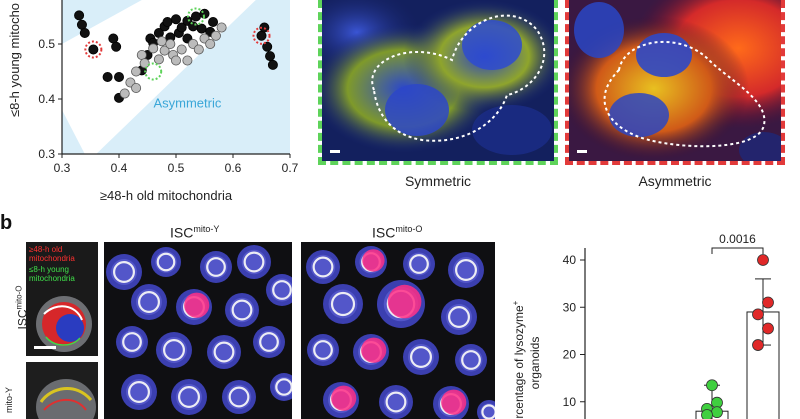 The height and width of the screenshot is (419, 800). What do you see at coordinates (52, 254) in the screenshot?
I see `legend-old-mito: ≥48-h old mitochondria` at bounding box center [52, 254].